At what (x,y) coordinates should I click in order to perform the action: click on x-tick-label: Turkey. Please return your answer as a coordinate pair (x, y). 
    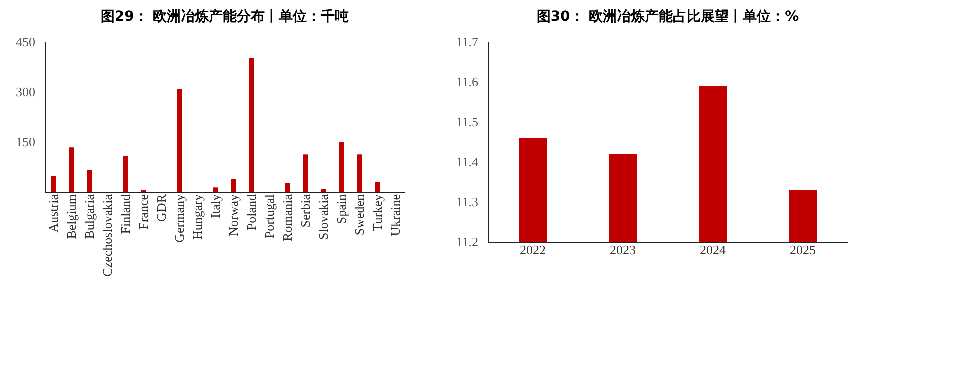
    Looking at the image, I should click on (377, 213).